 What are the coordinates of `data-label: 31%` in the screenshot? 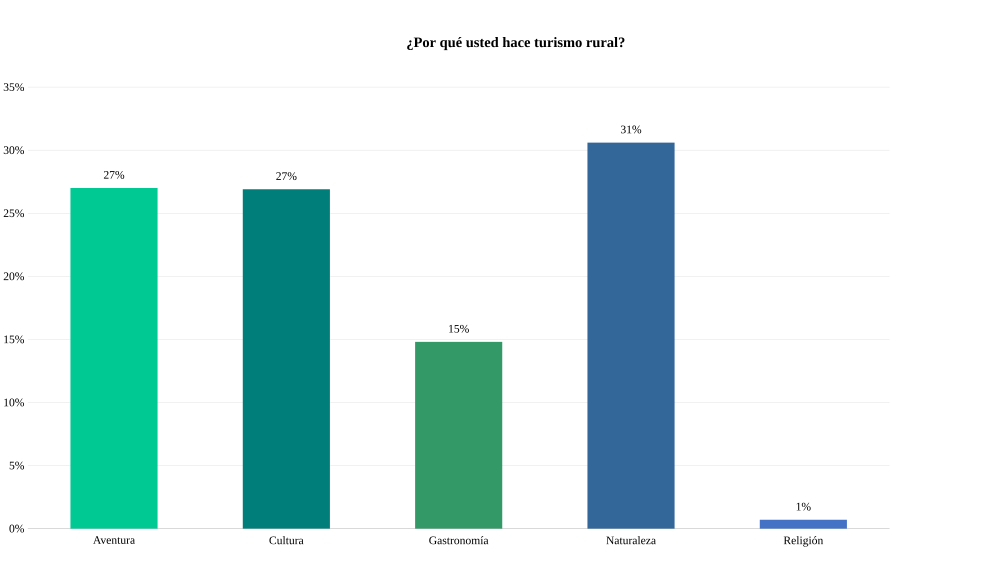 It's located at (631, 130).